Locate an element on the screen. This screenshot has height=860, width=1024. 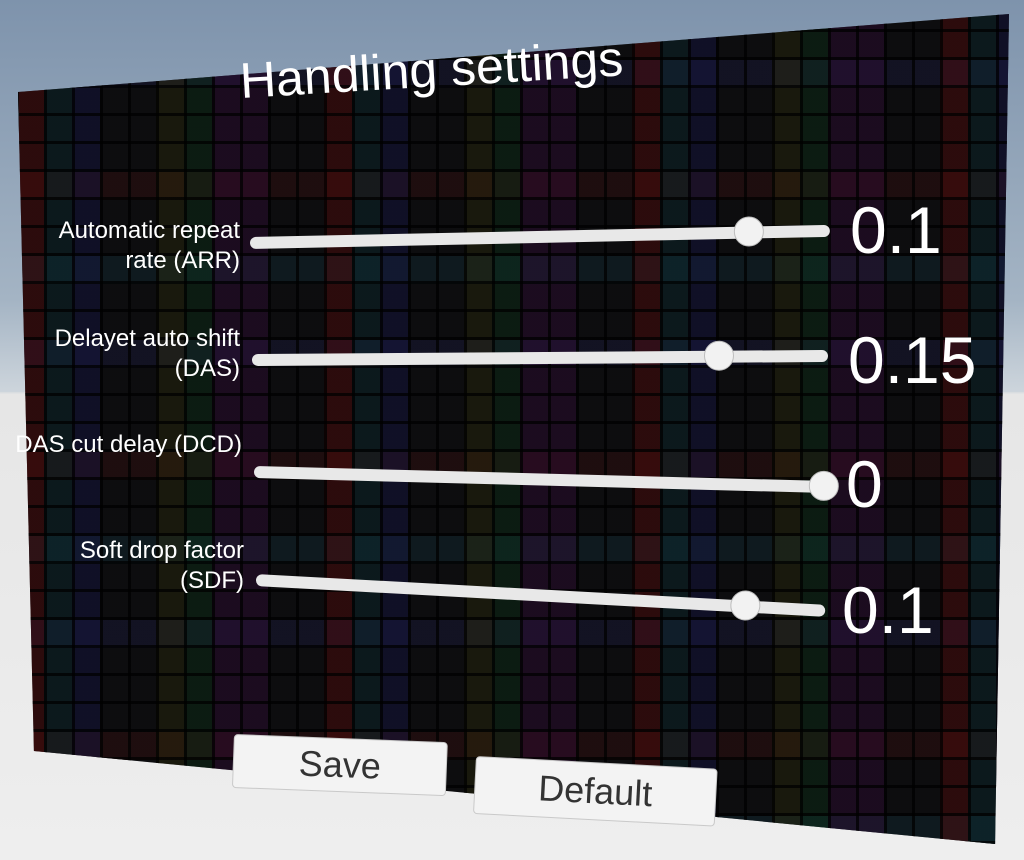
arr-value: 0.1 is located at coordinates (896, 230).